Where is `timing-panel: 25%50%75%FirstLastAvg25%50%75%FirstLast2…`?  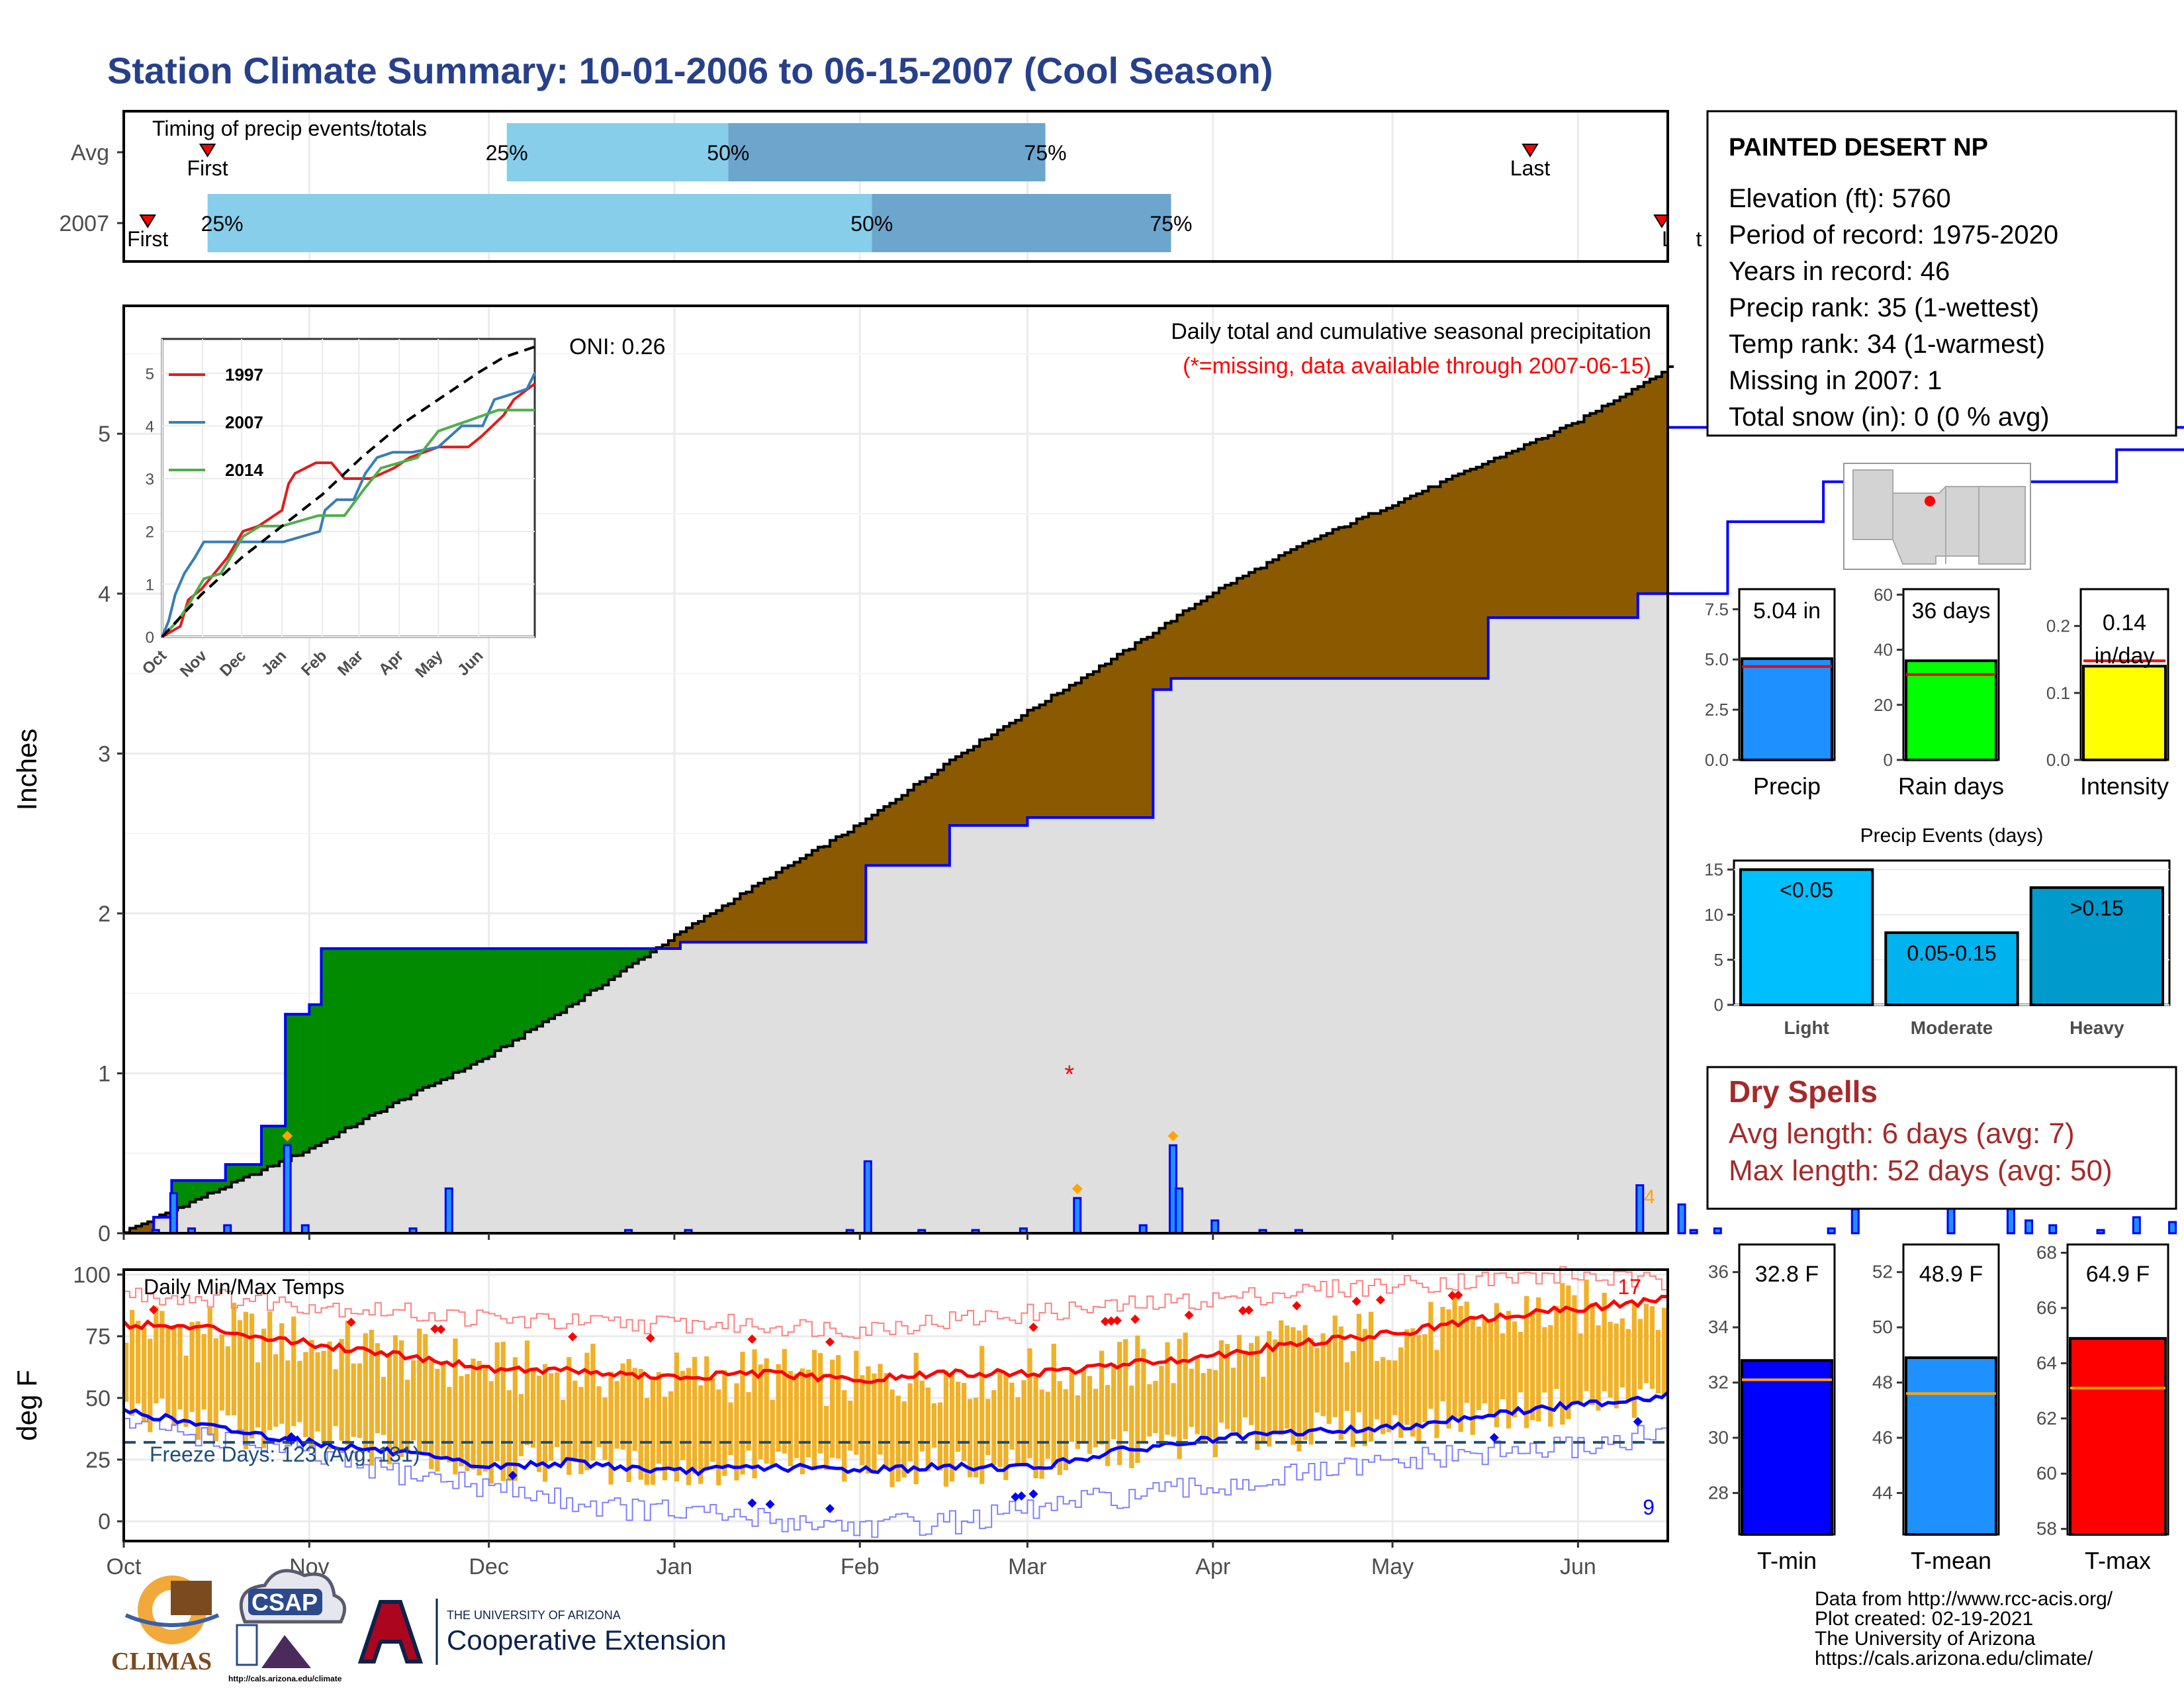
timing-panel: 25%50%75%FirstLastAvg25%50%75%FirstLast2… is located at coordinates (880, 186).